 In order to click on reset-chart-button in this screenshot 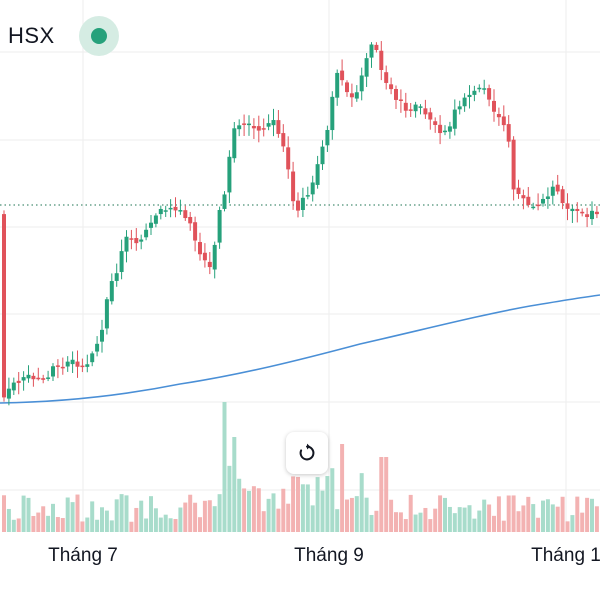, I will do `click(307, 453)`.